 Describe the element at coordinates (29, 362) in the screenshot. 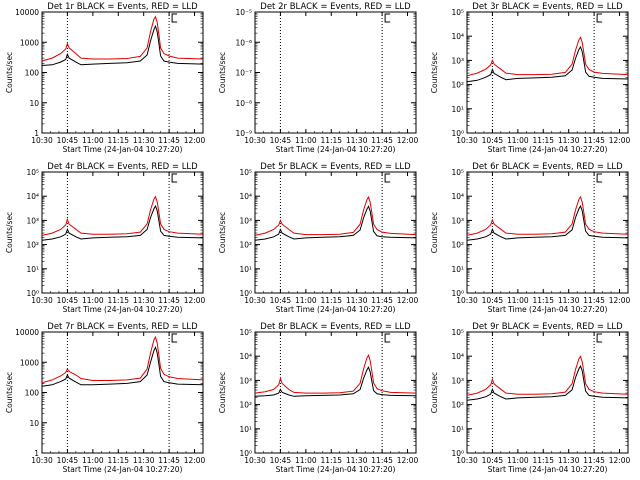

I see `y-tick-label: 1000` at that location.